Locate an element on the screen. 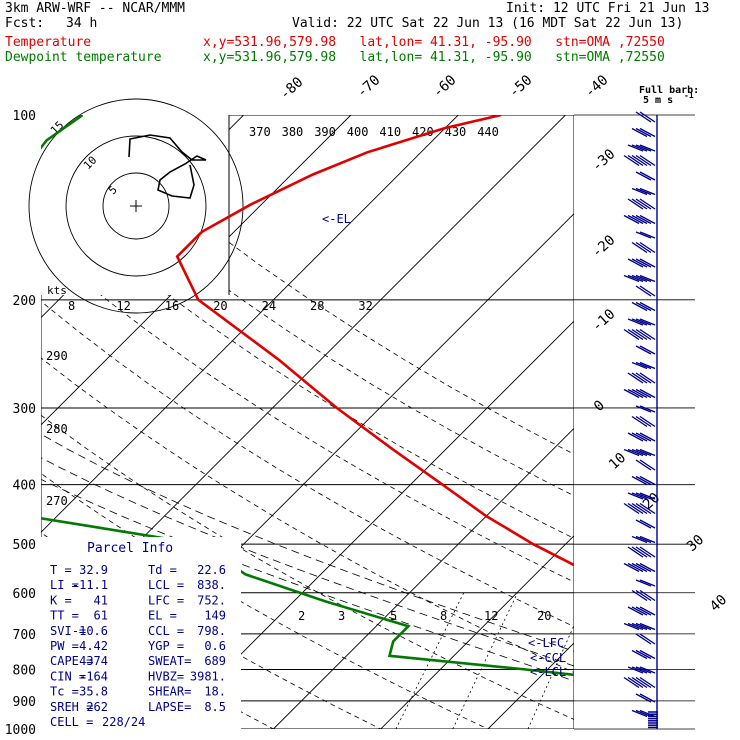 This screenshot has width=740, height=740. isotherm-label: -10 is located at coordinates (604, 320).